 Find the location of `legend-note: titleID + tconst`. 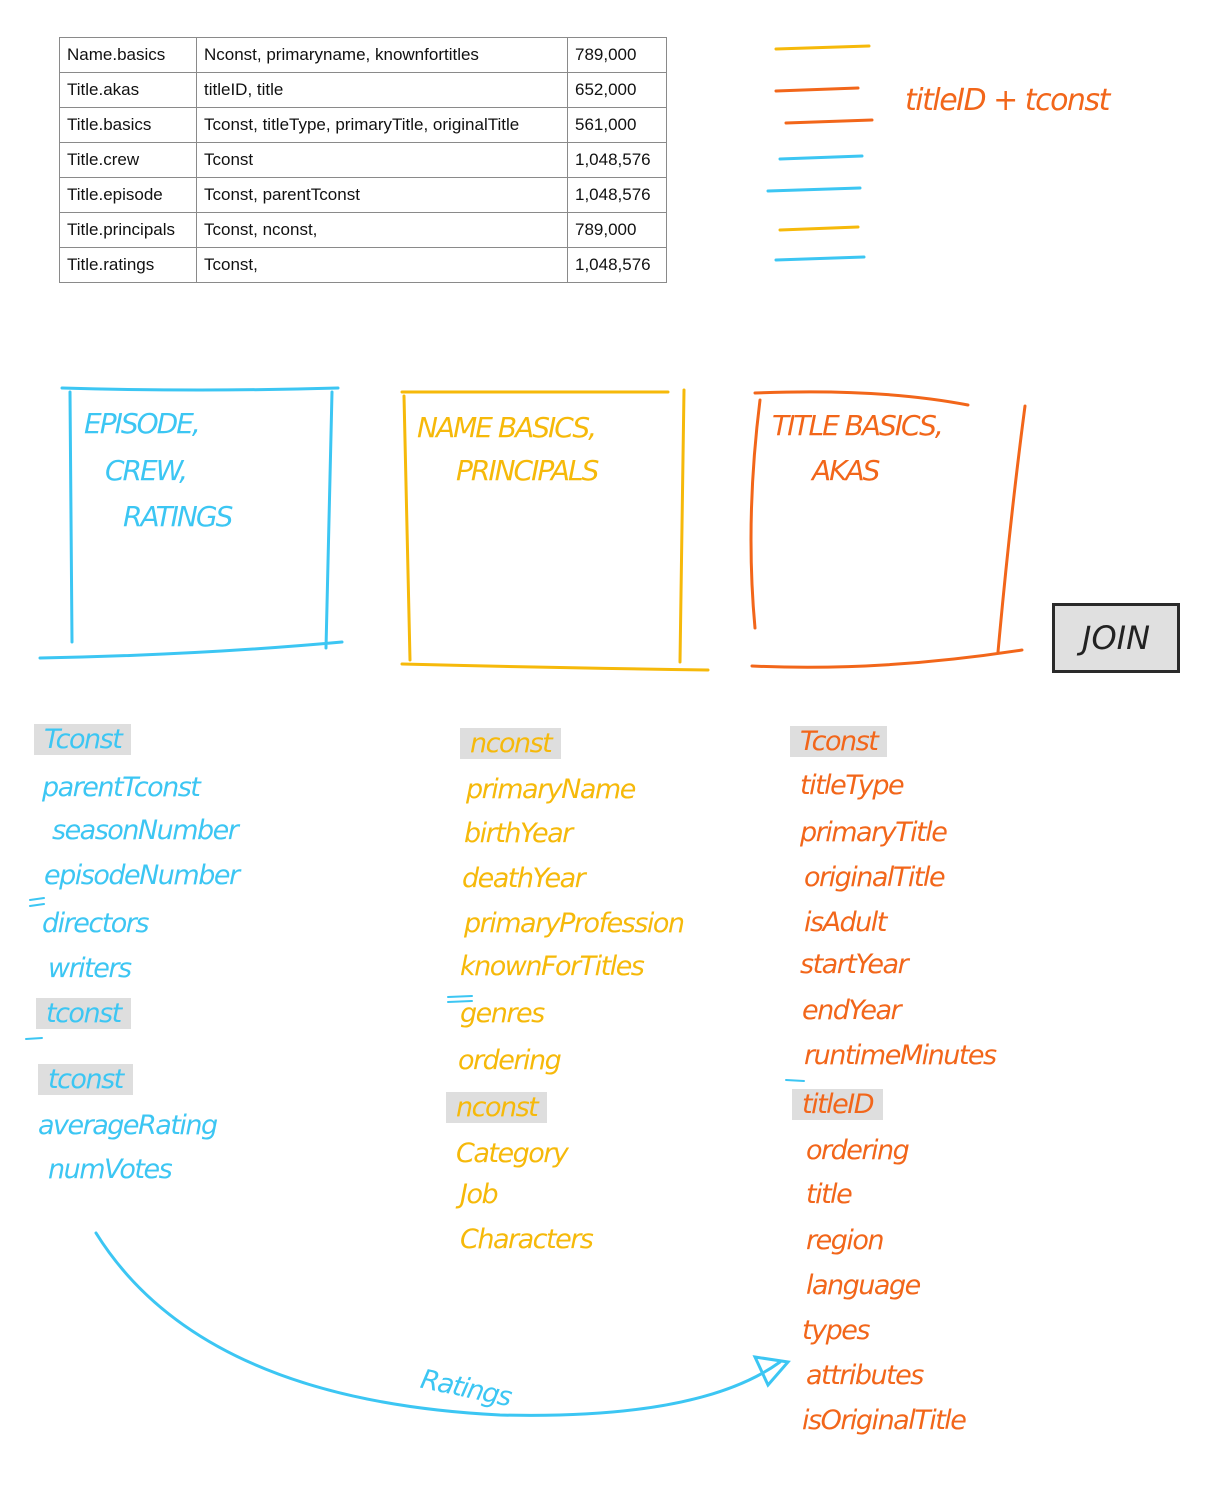

legend-note: titleID + tconst is located at coordinates (1007, 100).